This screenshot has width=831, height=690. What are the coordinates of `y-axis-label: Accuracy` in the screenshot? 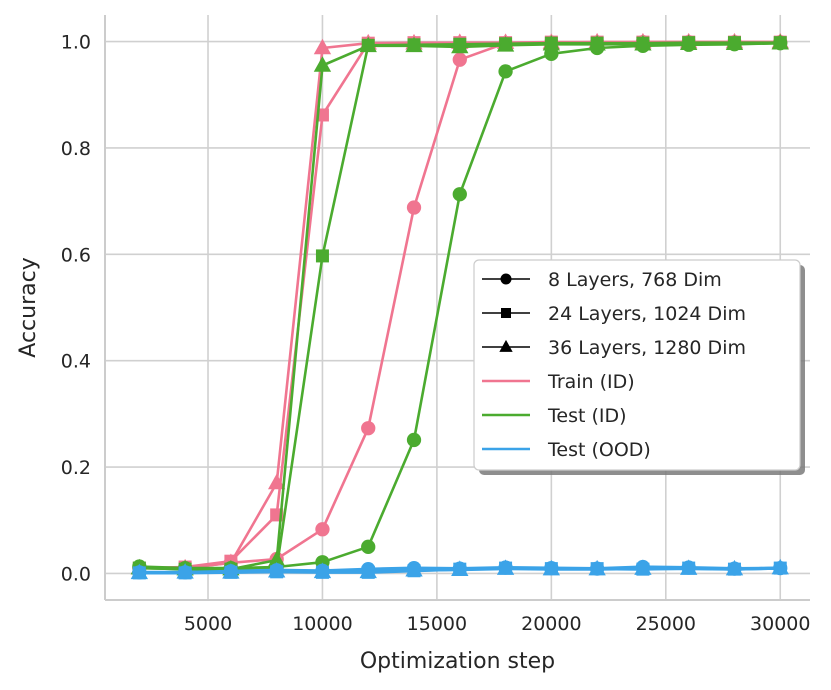 It's located at (28, 307).